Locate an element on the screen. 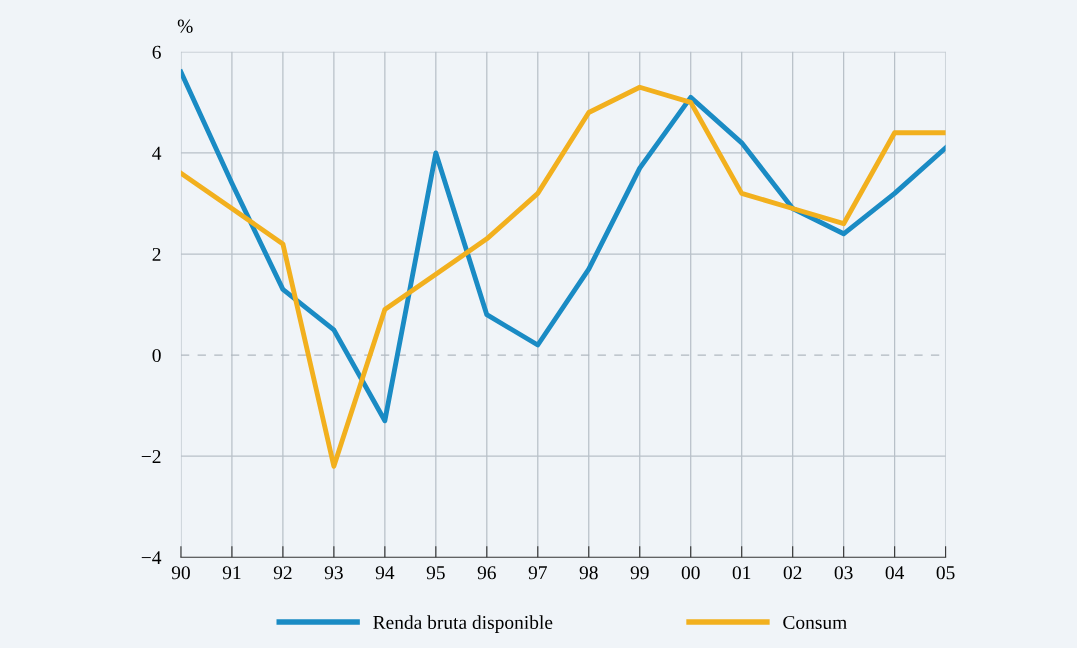 Image resolution: width=1077 pixels, height=648 pixels. y-tick-label: 6 is located at coordinates (156, 52).